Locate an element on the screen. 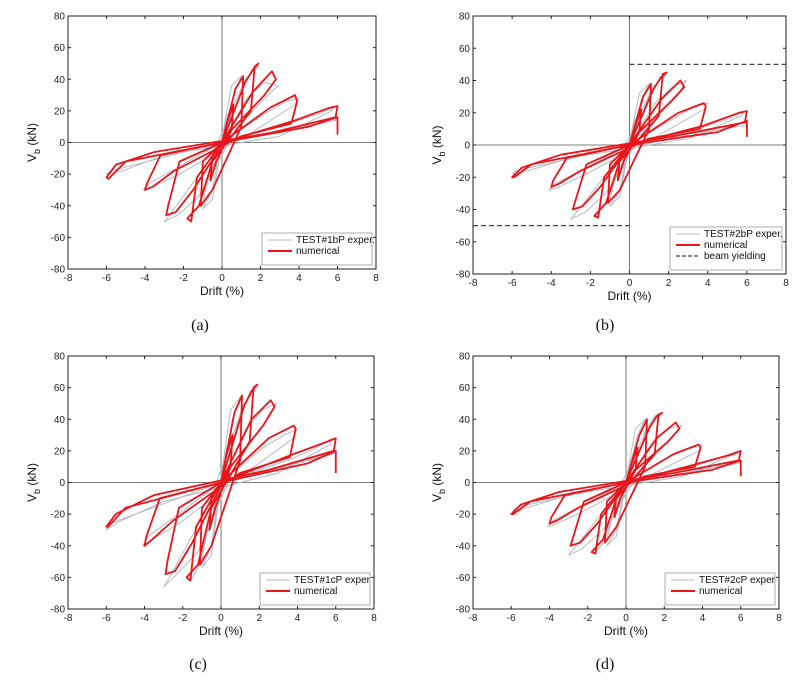 The height and width of the screenshot is (686, 800). legend-label: TEST#1bP exper. is located at coordinates (335, 240).